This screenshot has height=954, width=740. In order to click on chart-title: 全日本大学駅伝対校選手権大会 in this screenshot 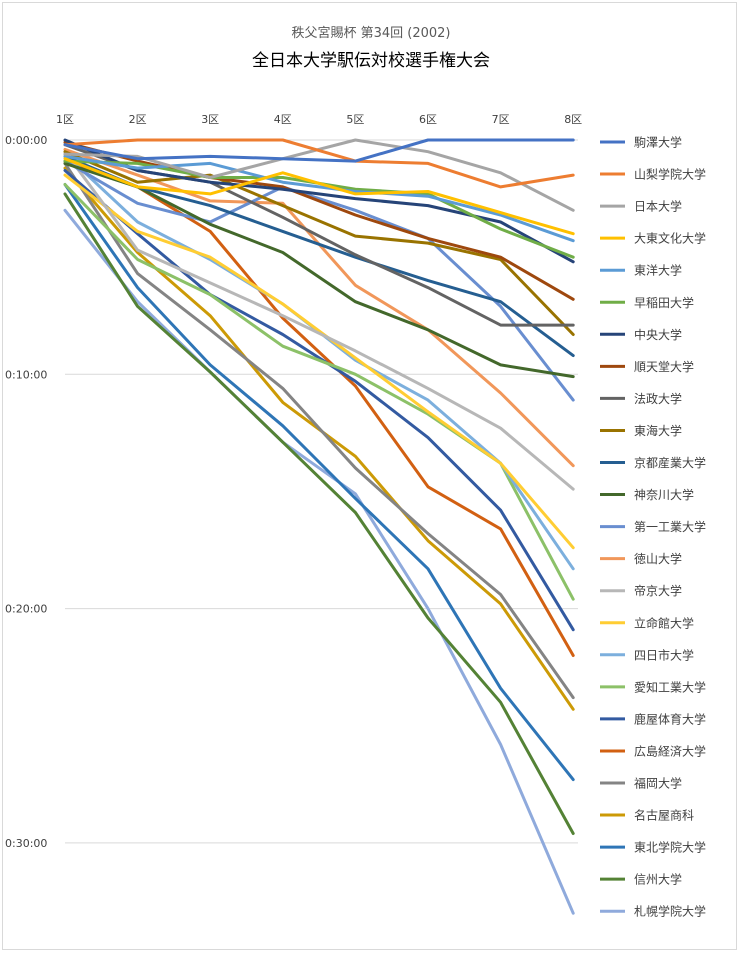, I will do `click(371, 61)`.